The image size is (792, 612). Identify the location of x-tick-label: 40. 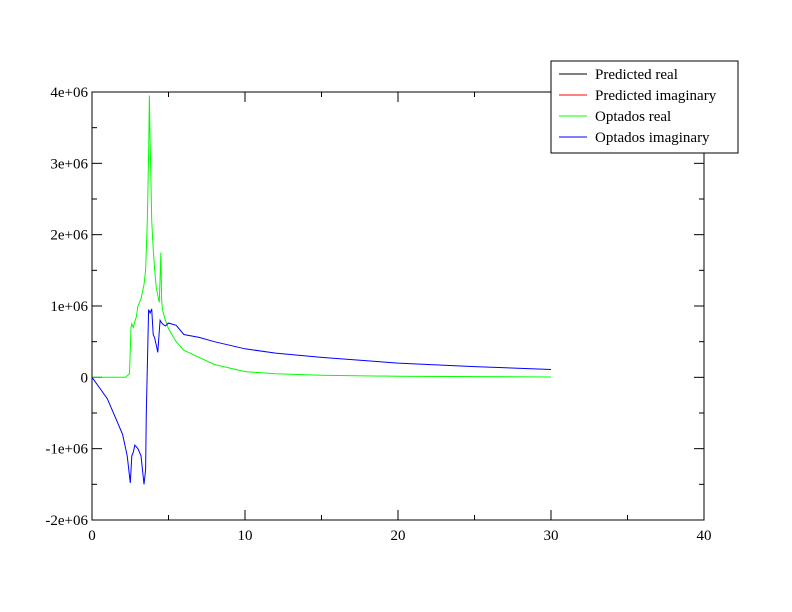
(704, 536).